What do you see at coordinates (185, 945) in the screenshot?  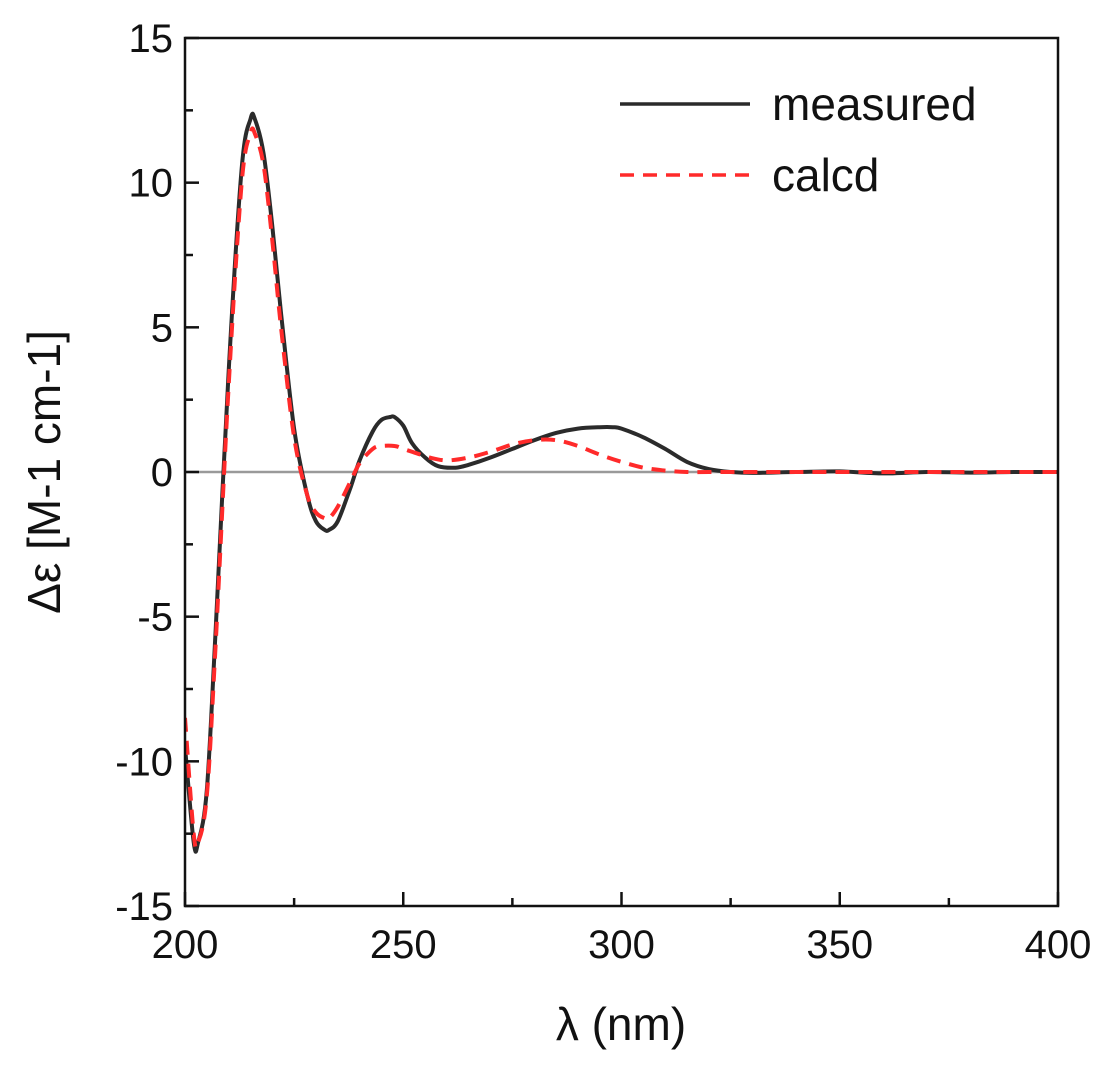 I see `x-tick-label: 200` at bounding box center [185, 945].